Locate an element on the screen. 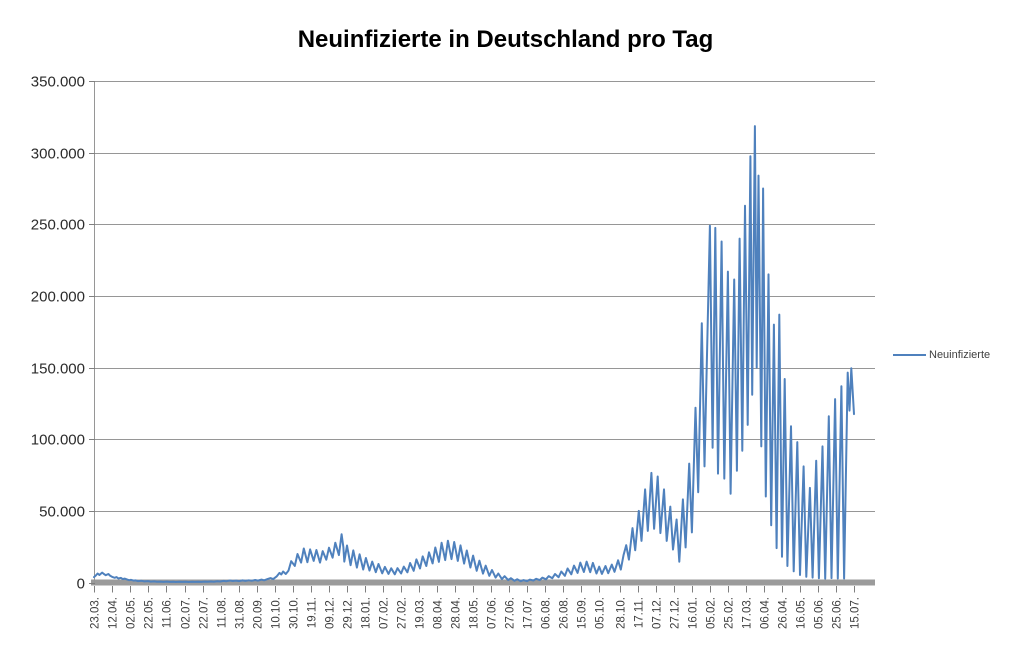  x-axis-label: 17.11. is located at coordinates (640, 612).